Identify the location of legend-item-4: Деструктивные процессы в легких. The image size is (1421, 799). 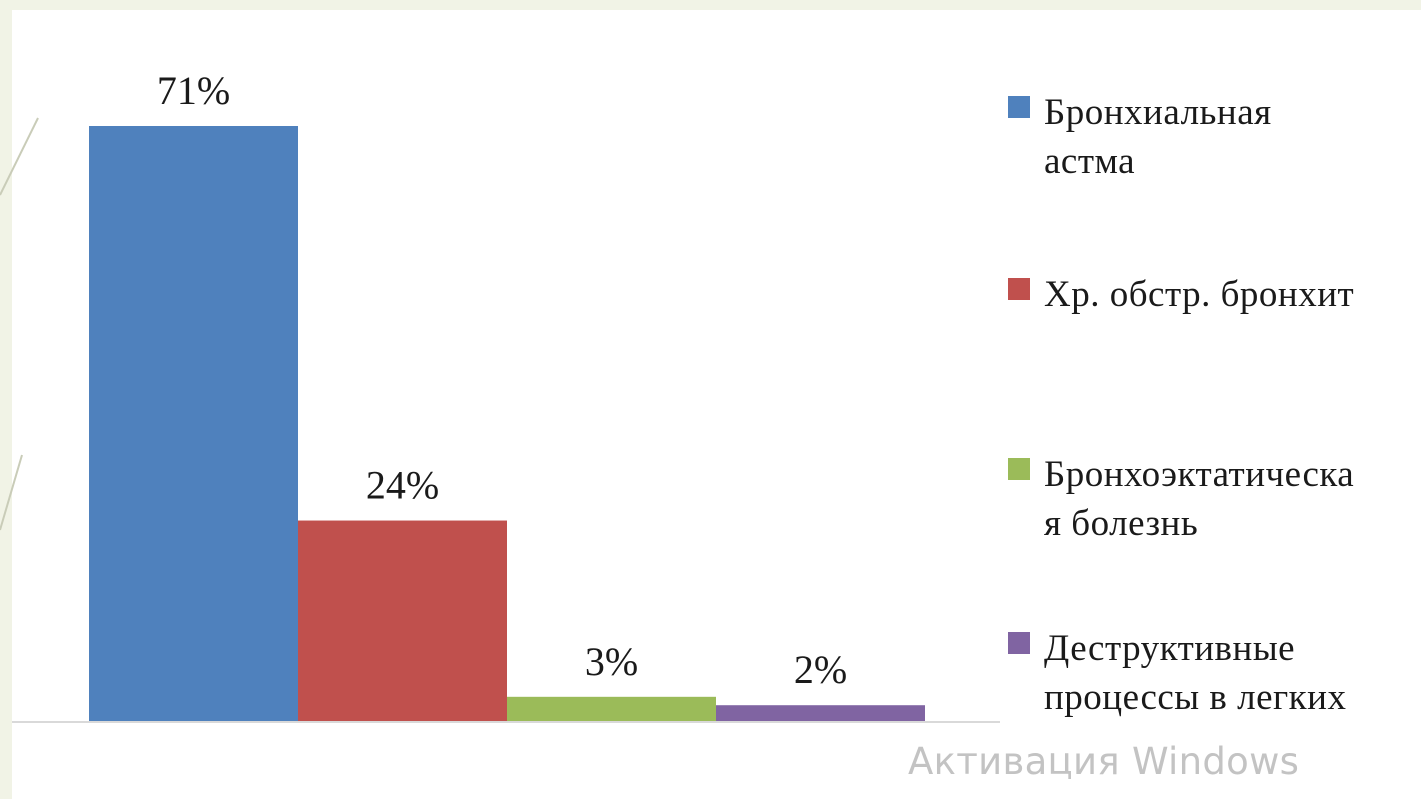
(1214, 673).